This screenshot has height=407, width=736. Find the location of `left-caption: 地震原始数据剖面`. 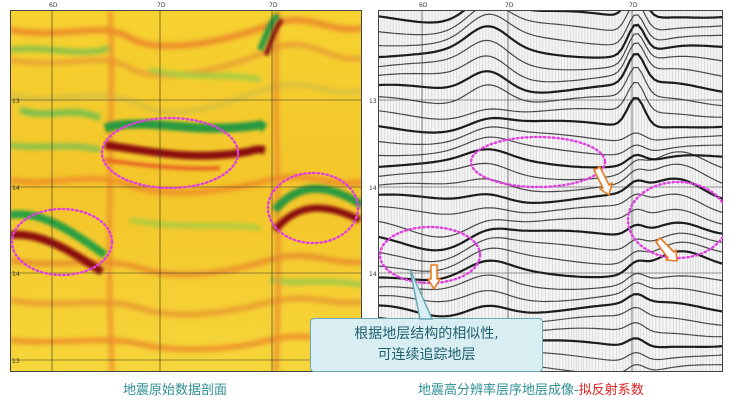

left-caption: 地震原始数据剖面 is located at coordinates (175, 390).